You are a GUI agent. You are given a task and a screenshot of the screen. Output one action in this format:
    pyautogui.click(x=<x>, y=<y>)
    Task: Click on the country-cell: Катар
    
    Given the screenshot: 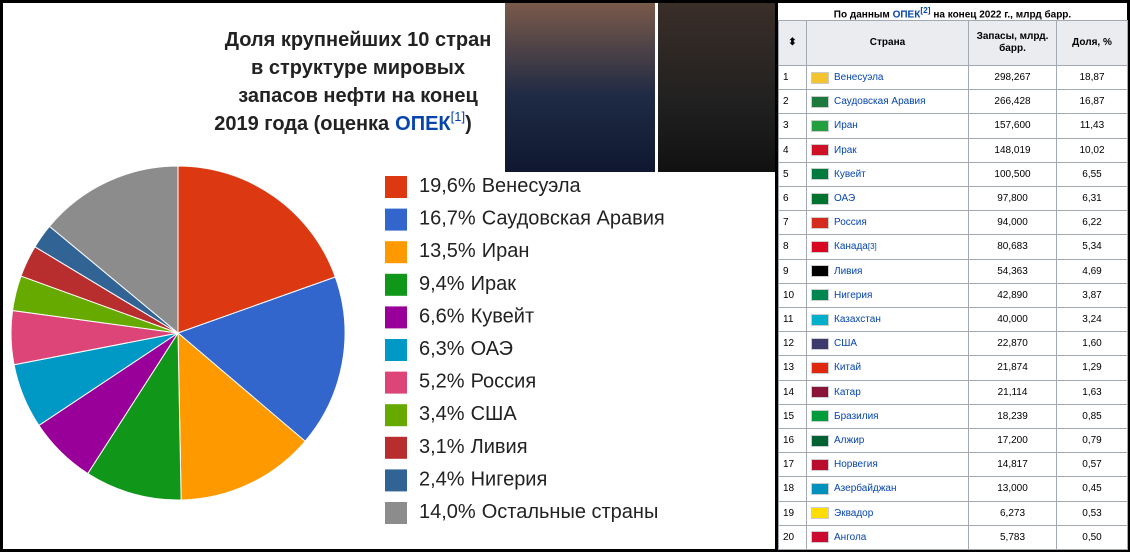 What is the action you would take?
    pyautogui.click(x=887, y=392)
    